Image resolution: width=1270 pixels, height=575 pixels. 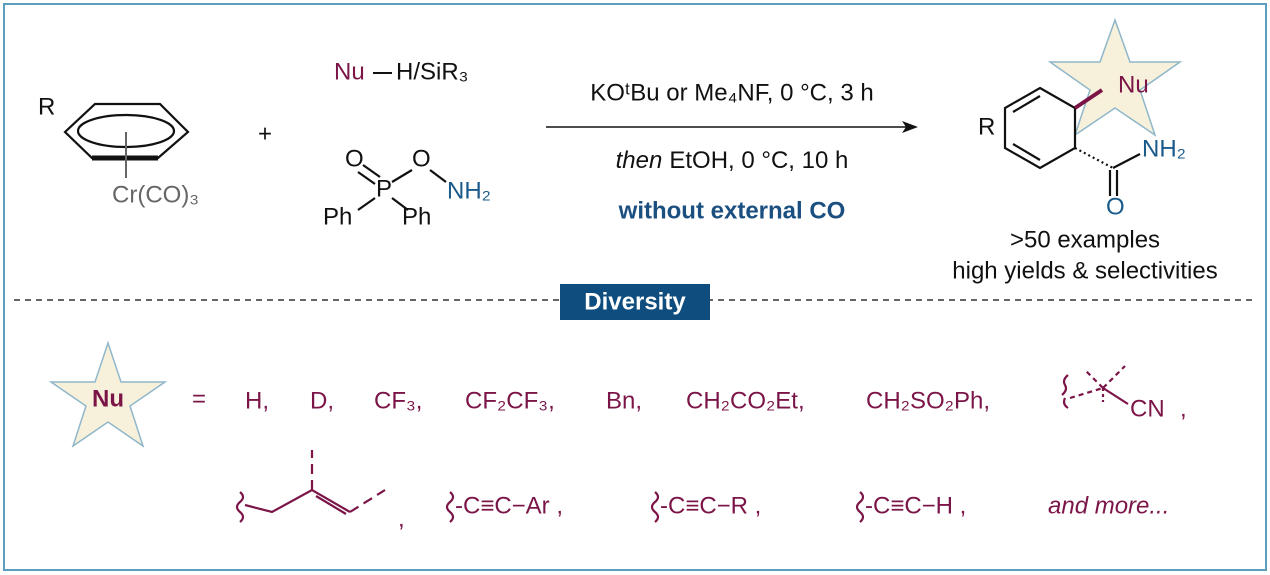 I want to click on equals: =, so click(x=199, y=398).